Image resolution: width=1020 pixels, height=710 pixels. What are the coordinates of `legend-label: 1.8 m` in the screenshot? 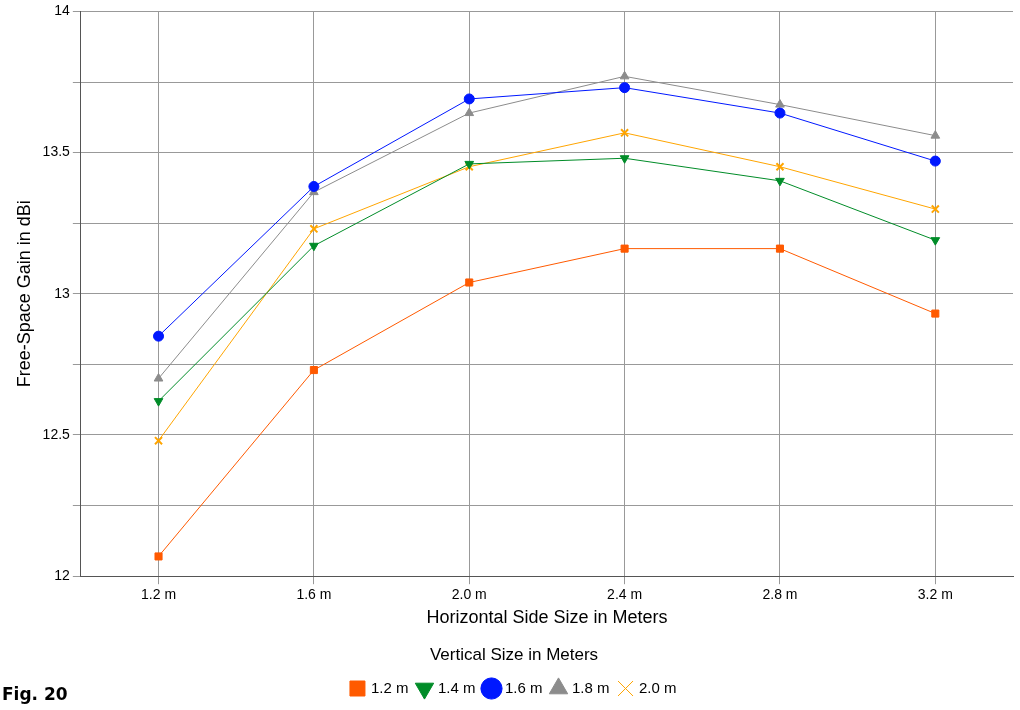 It's located at (591, 687).